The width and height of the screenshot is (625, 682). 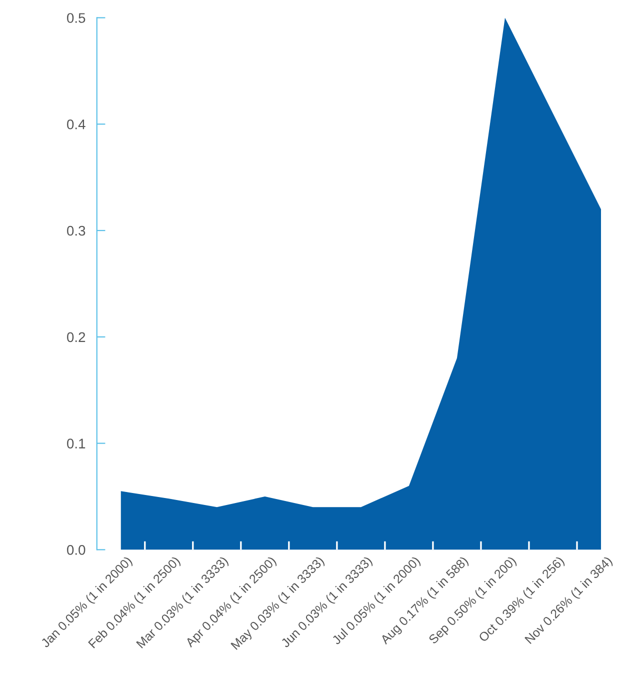 I want to click on y-tick-label: 0.5, so click(x=76, y=18).